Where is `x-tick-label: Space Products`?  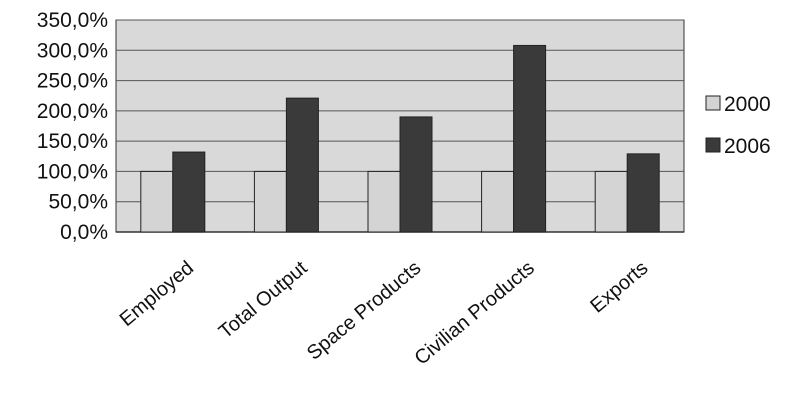
x-tick-label: Space Products is located at coordinates (364, 311).